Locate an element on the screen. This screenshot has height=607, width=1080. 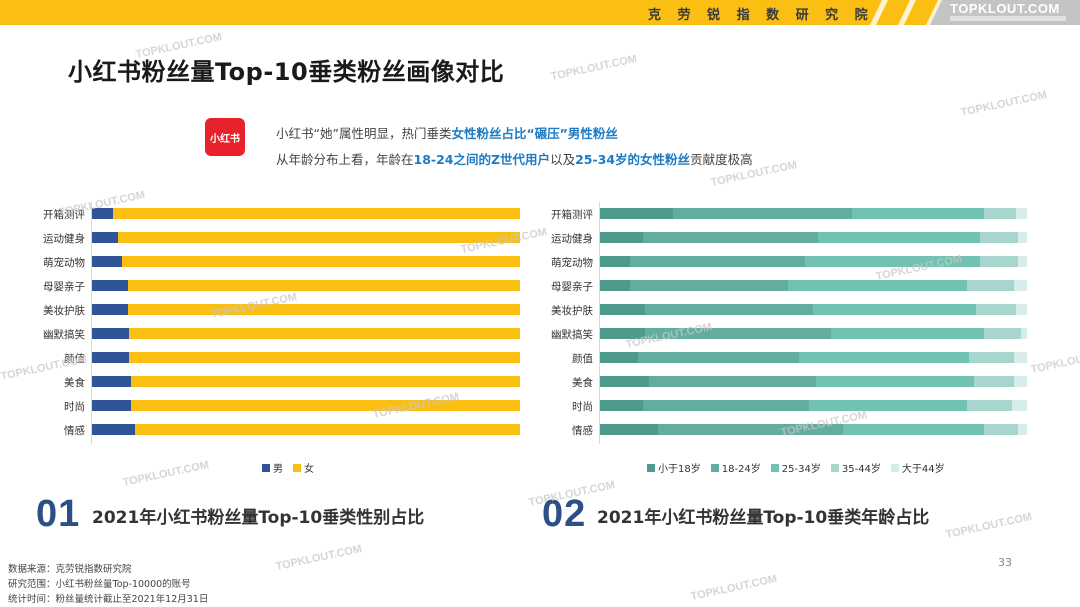
legend-item: 大于44岁 is located at coordinates (917, 467).